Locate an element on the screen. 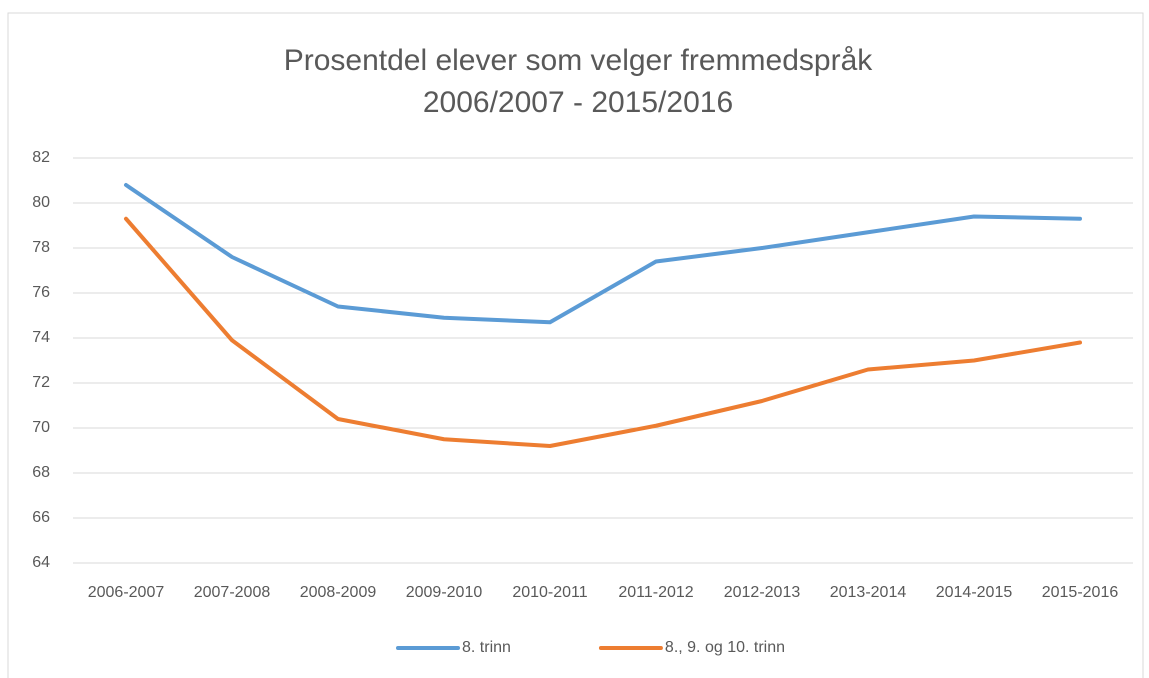 The image size is (1149, 678). y-tick-label: 70 is located at coordinates (41, 427).